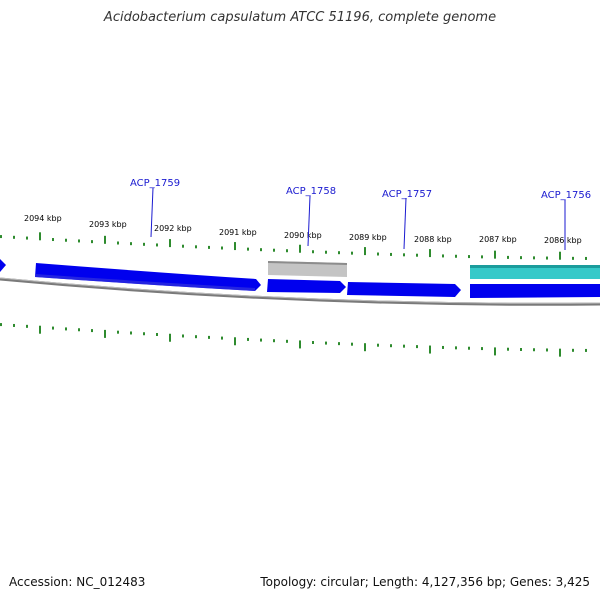  I want to click on inner-scale-ticks, so click(293, 340).